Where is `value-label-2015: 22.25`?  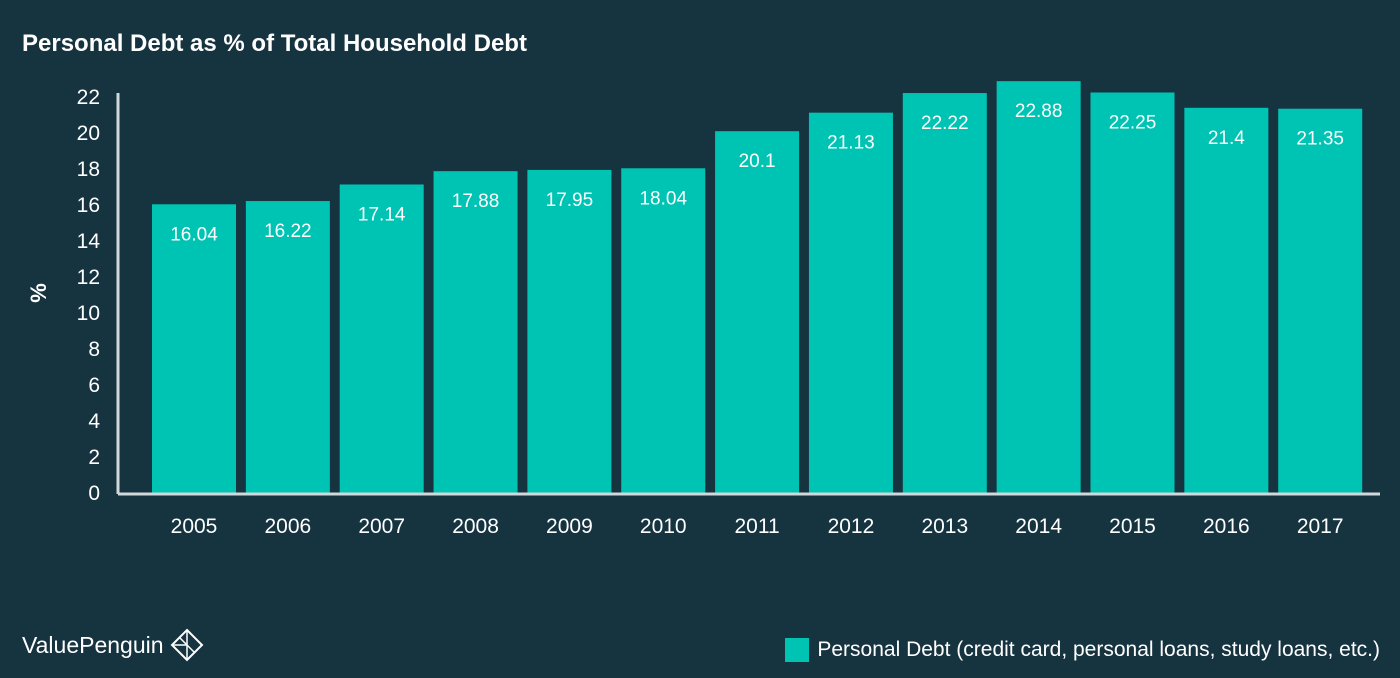 value-label-2015: 22.25 is located at coordinates (1133, 123).